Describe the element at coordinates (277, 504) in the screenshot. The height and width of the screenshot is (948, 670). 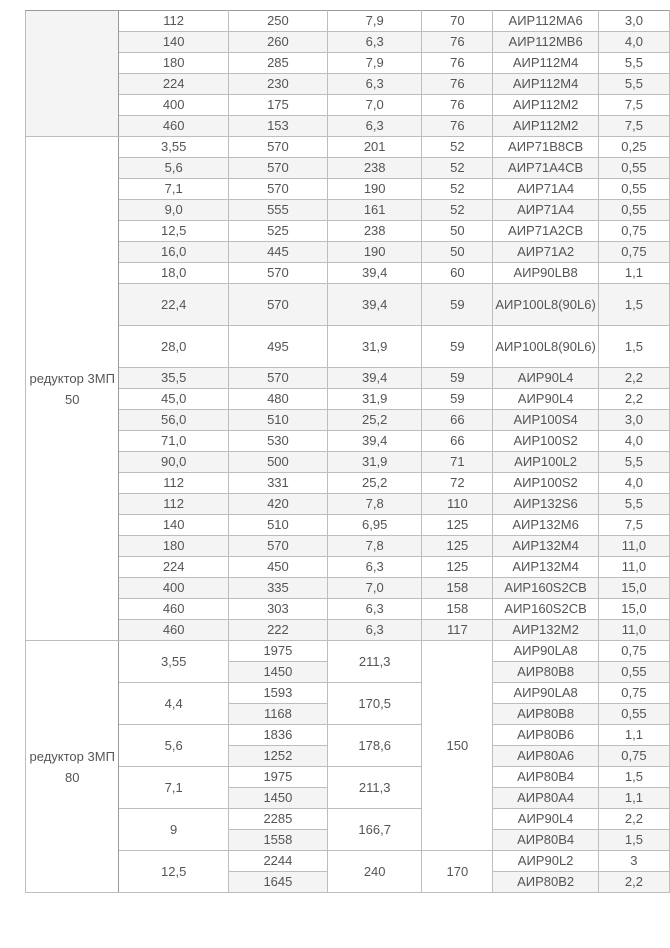
I see `speed-cell: 420` at that location.